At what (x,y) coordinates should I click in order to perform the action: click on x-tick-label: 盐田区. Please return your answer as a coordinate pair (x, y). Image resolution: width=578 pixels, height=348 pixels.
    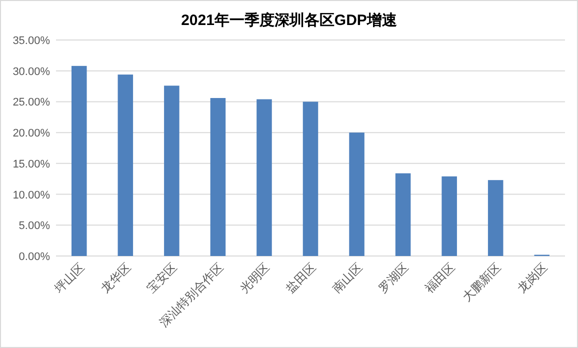
    Looking at the image, I should click on (301, 278).